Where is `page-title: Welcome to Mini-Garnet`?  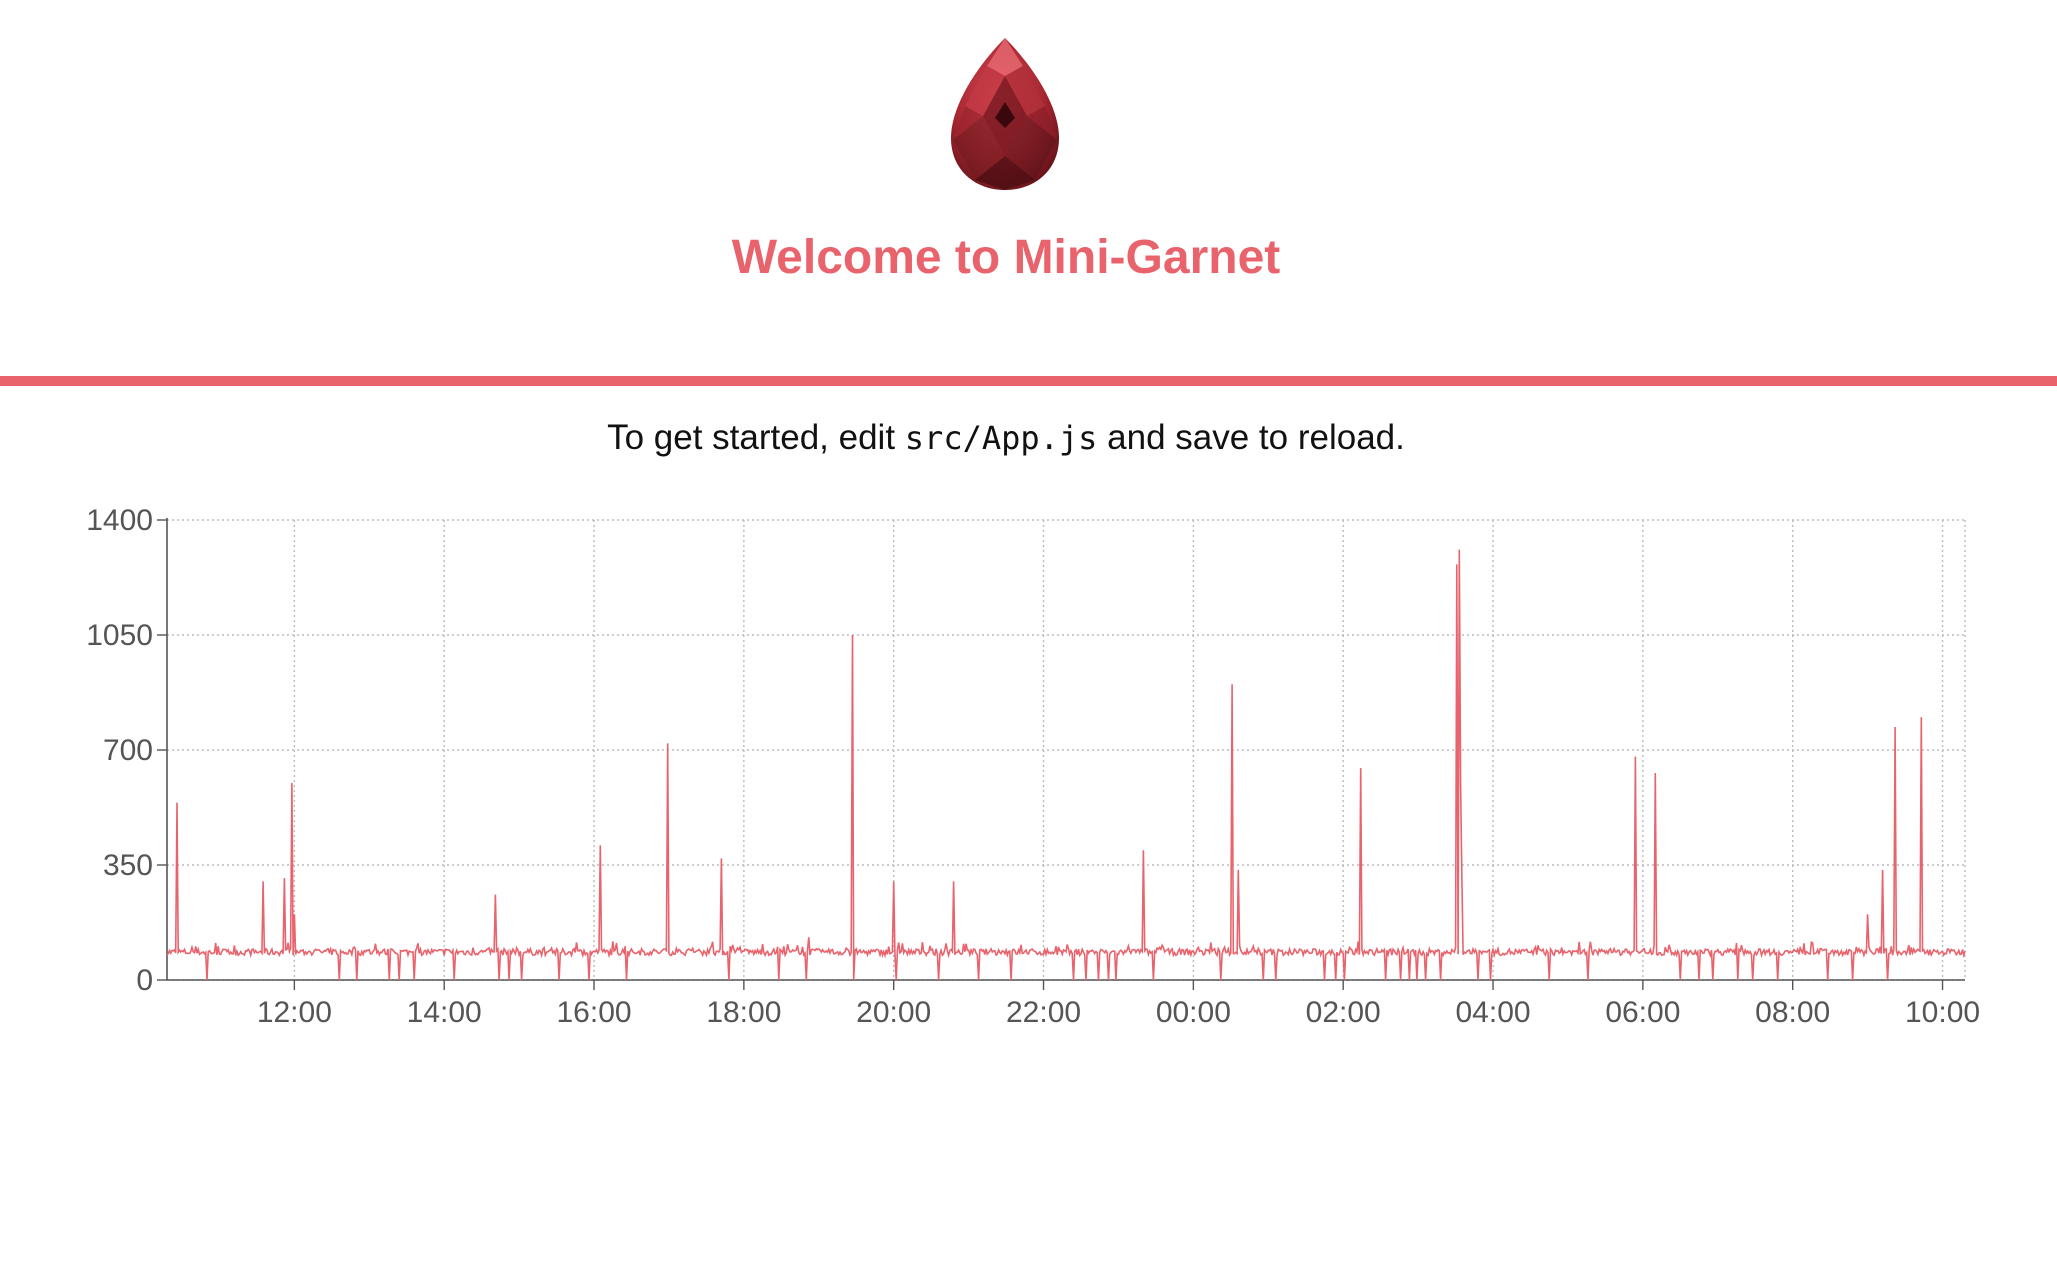
page-title: Welcome to Mini-Garnet is located at coordinates (1006, 257).